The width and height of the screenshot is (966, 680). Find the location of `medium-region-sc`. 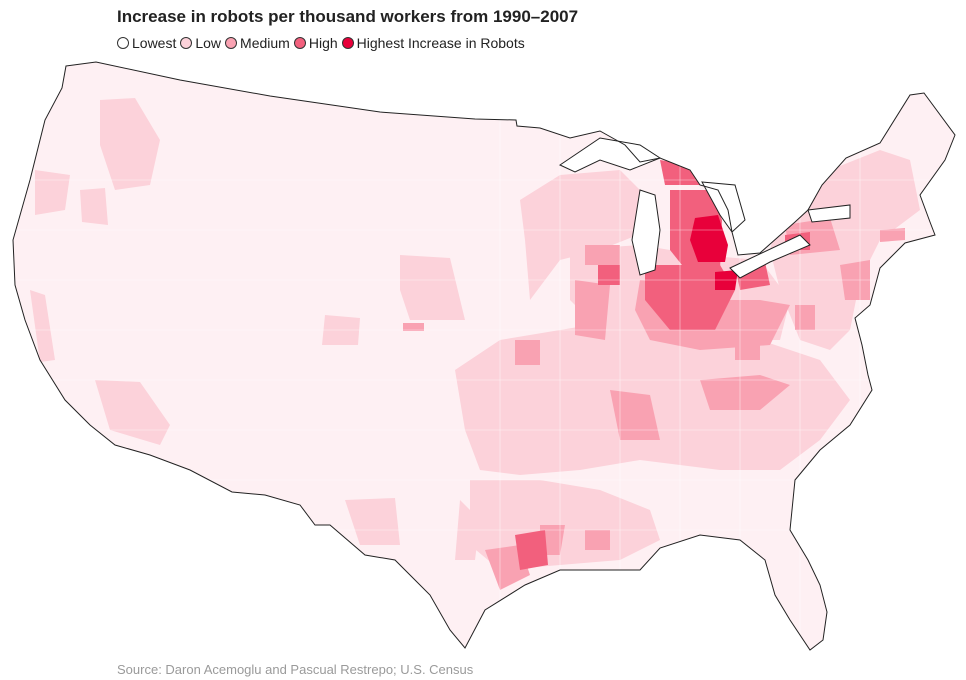

medium-region-sc is located at coordinates (805, 317).